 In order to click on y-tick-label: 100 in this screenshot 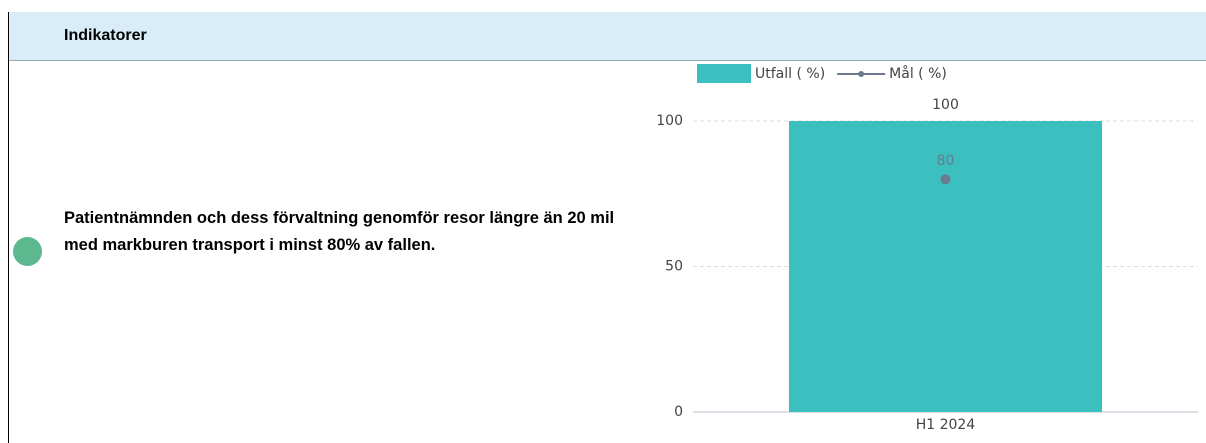, I will do `click(669, 121)`.